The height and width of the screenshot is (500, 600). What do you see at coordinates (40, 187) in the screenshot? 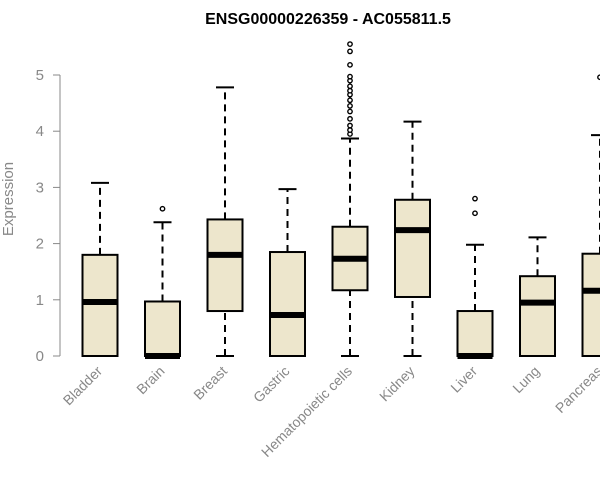
I see `y-tick-label: 3` at bounding box center [40, 187].